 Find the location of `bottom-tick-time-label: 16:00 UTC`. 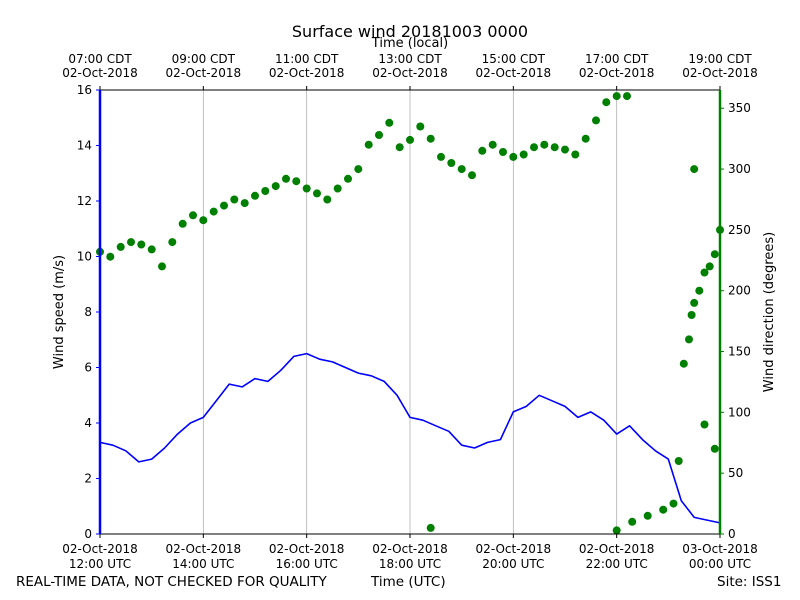

bottom-tick-time-label: 16:00 UTC is located at coordinates (307, 564).